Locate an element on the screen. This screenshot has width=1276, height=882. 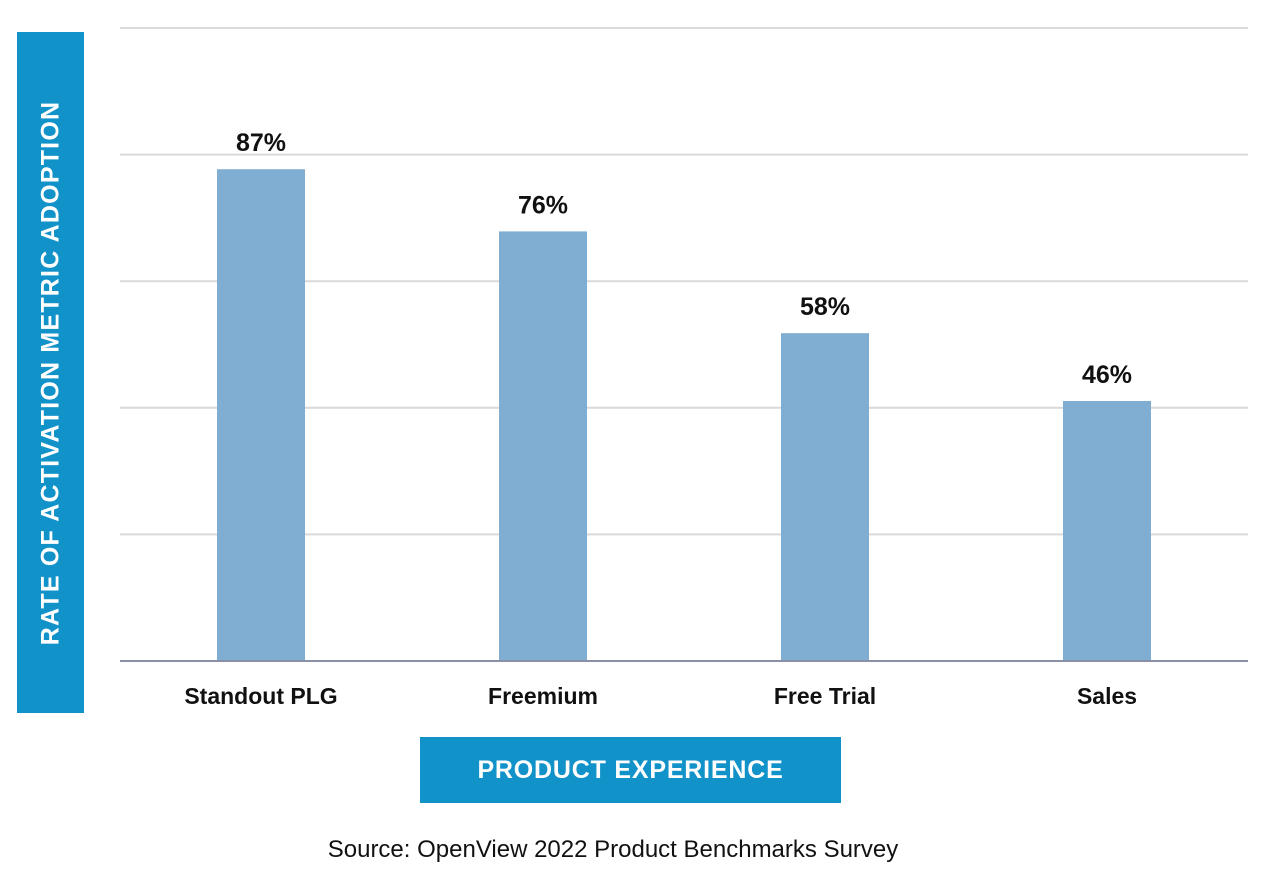
x-axis-label: PRODUCT EXPERIENCE is located at coordinates (630, 769).